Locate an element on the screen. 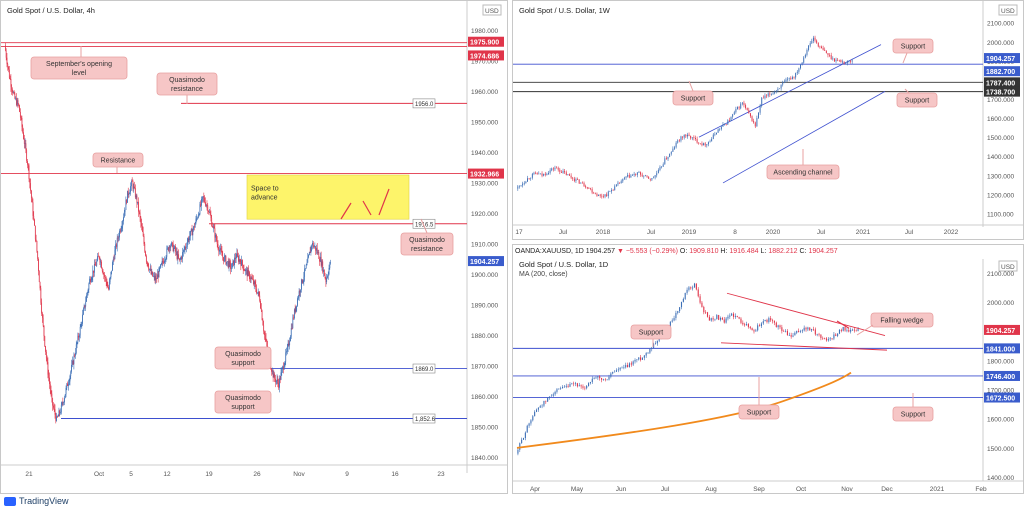  price-badge: 1787.400 is located at coordinates (1000, 83).